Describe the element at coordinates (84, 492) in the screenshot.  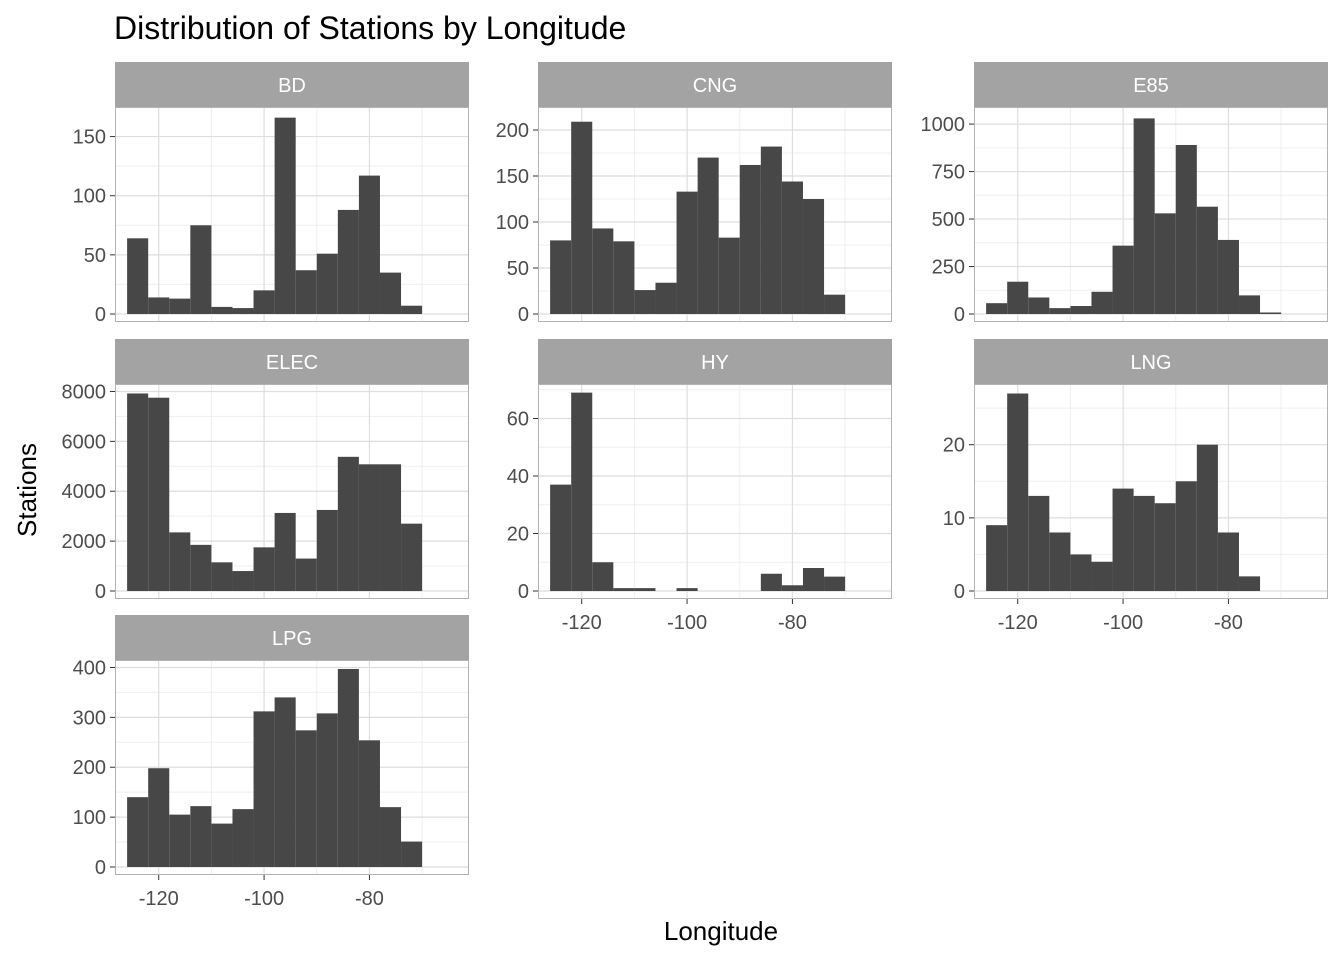
I see `y-tick-label: 4000` at that location.